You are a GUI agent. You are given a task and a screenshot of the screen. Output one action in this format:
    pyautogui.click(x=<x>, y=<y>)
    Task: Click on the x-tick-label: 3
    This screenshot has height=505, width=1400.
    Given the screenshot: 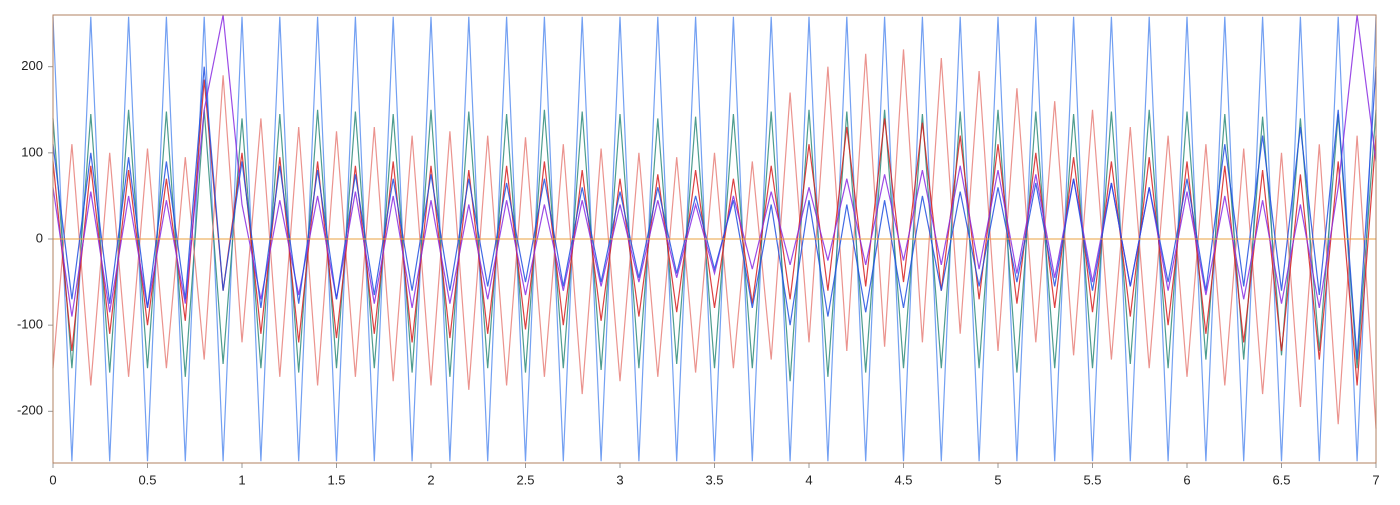 What is the action you would take?
    pyautogui.click(x=619, y=479)
    